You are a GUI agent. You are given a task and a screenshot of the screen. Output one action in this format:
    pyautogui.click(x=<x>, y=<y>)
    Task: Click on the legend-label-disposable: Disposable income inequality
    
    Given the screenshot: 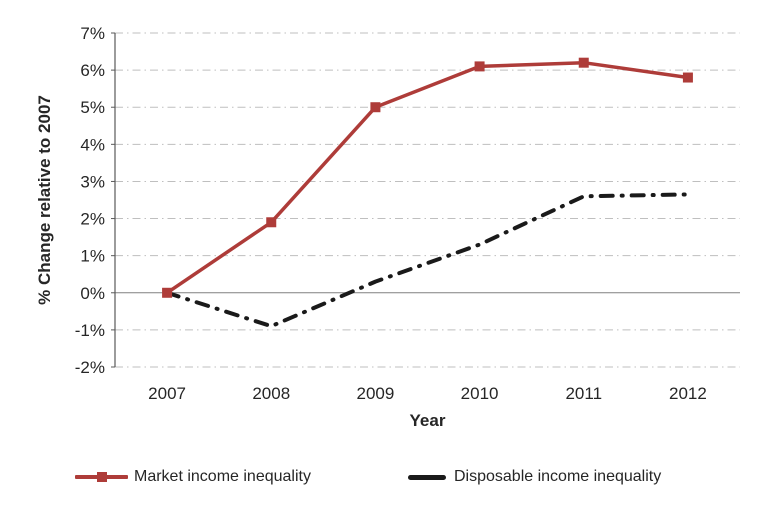 What is the action you would take?
    pyautogui.click(x=558, y=476)
    